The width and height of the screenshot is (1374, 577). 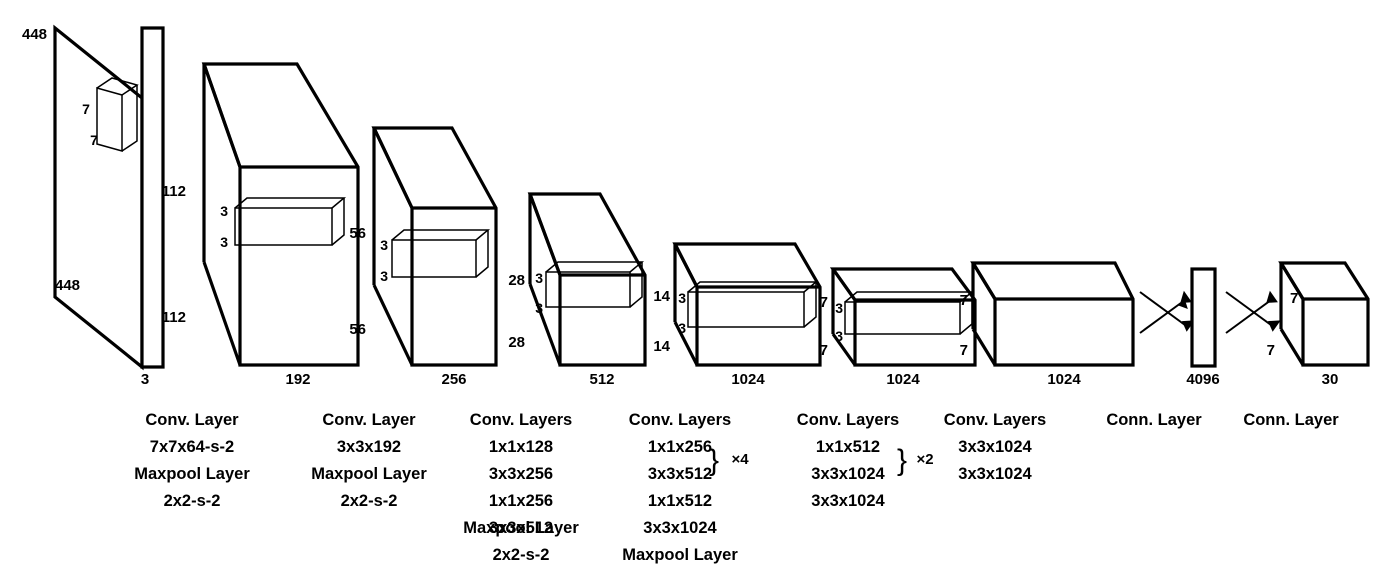 I want to click on conv2-kernel-w-label: 3, so click(x=384, y=276).